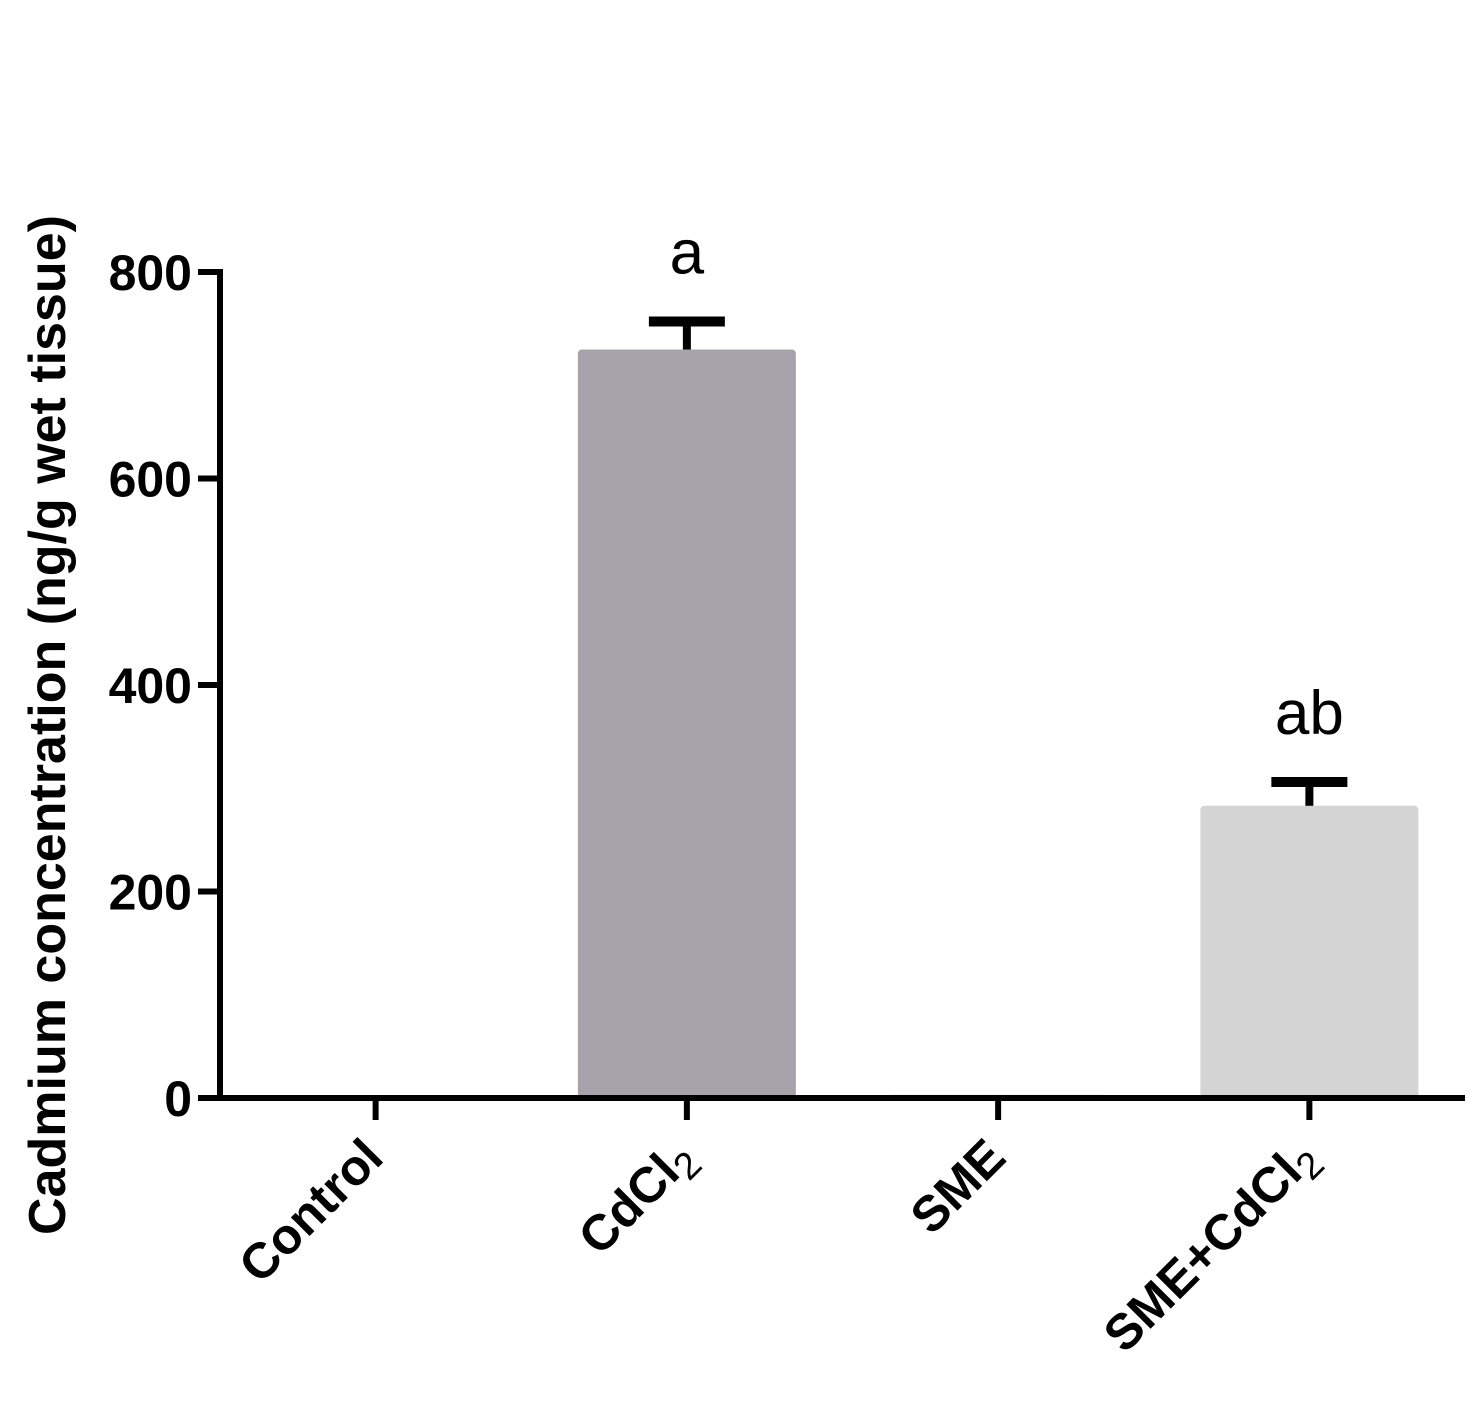 This screenshot has height=1419, width=1480. What do you see at coordinates (150, 273) in the screenshot?
I see `y-tick-label-4: 800` at bounding box center [150, 273].